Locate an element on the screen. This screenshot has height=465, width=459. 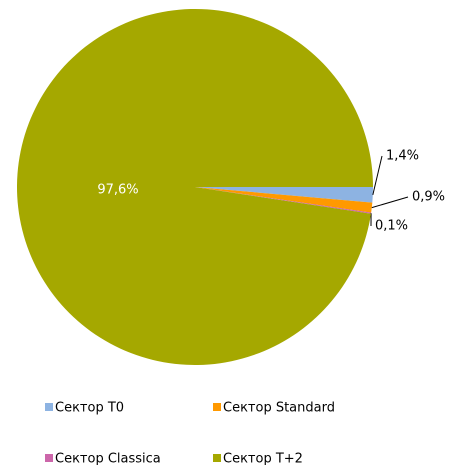
legend-label: Сектор Classica is located at coordinates (108, 458).